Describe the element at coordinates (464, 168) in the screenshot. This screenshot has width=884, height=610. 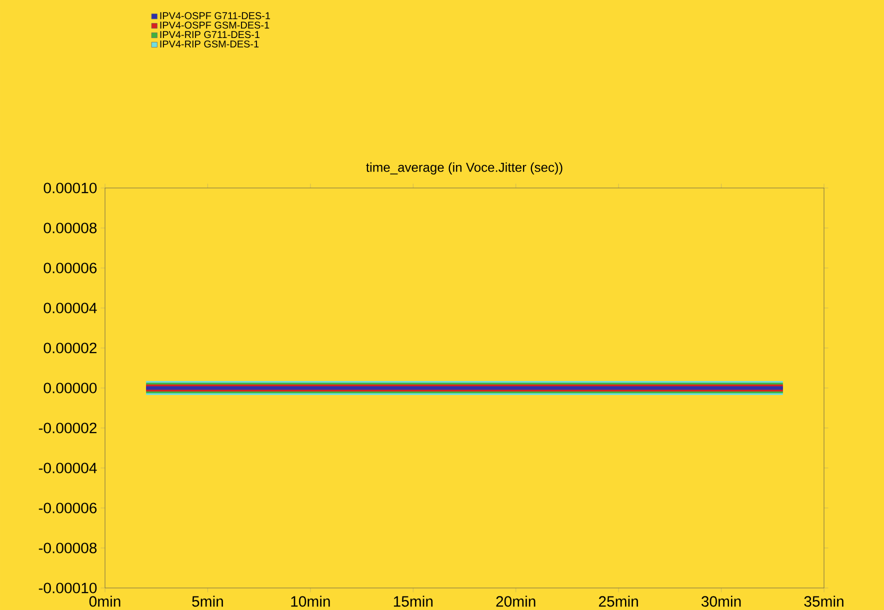
I see `chart-title: time_average (in Voce.Jitter (sec))` at that location.